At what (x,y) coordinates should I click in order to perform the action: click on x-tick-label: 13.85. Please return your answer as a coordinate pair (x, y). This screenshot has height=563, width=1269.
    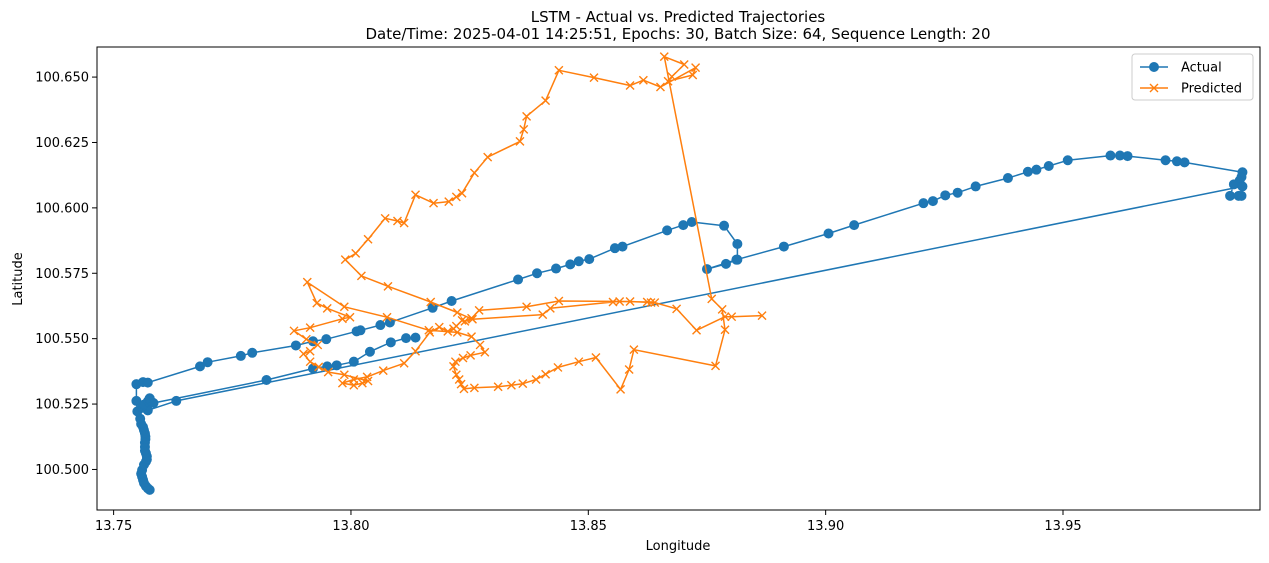
    Looking at the image, I should click on (588, 526).